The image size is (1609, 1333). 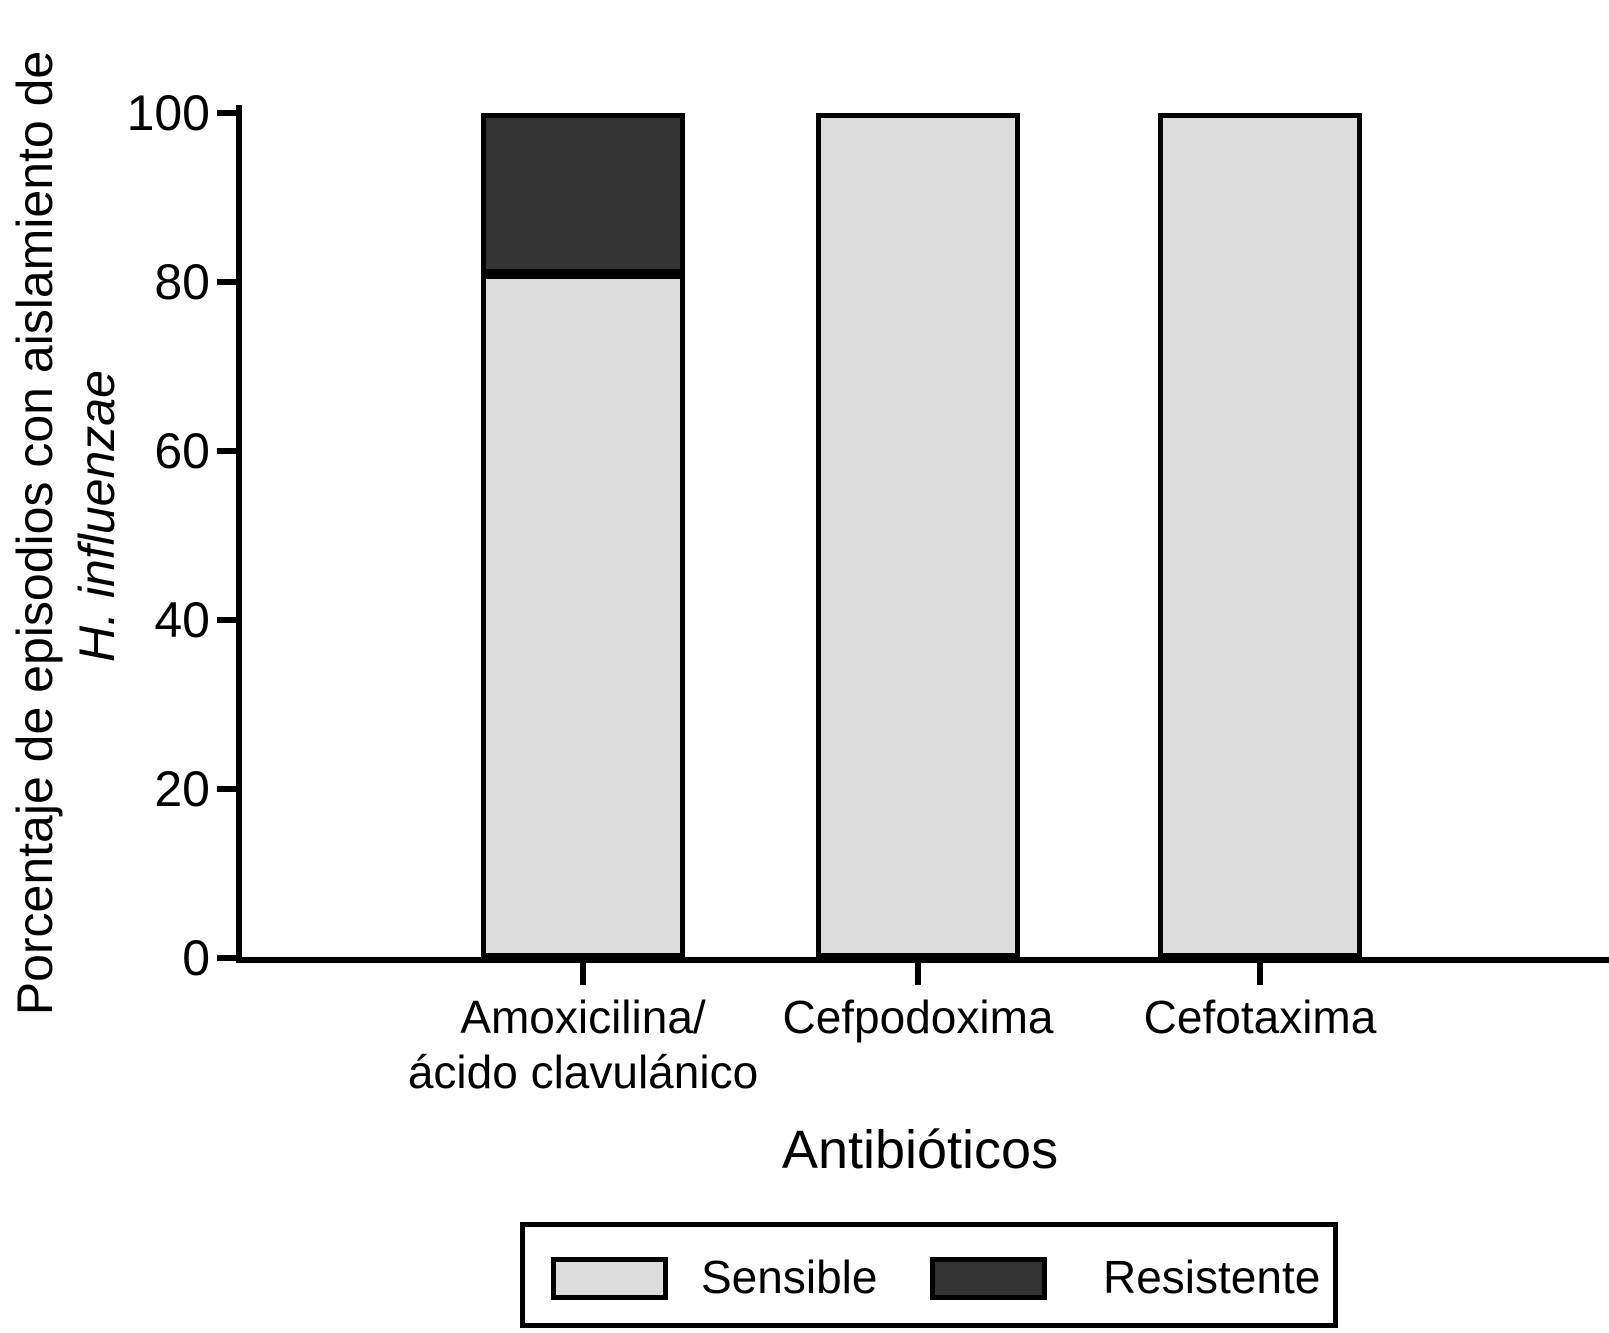 I want to click on legend-swatch-resistente, so click(x=988, y=1278).